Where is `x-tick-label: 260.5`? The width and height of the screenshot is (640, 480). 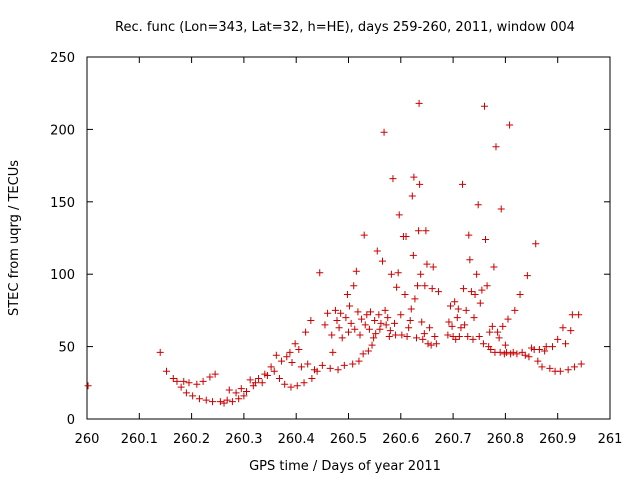
x-tick-label: 260.5 is located at coordinates (348, 439).